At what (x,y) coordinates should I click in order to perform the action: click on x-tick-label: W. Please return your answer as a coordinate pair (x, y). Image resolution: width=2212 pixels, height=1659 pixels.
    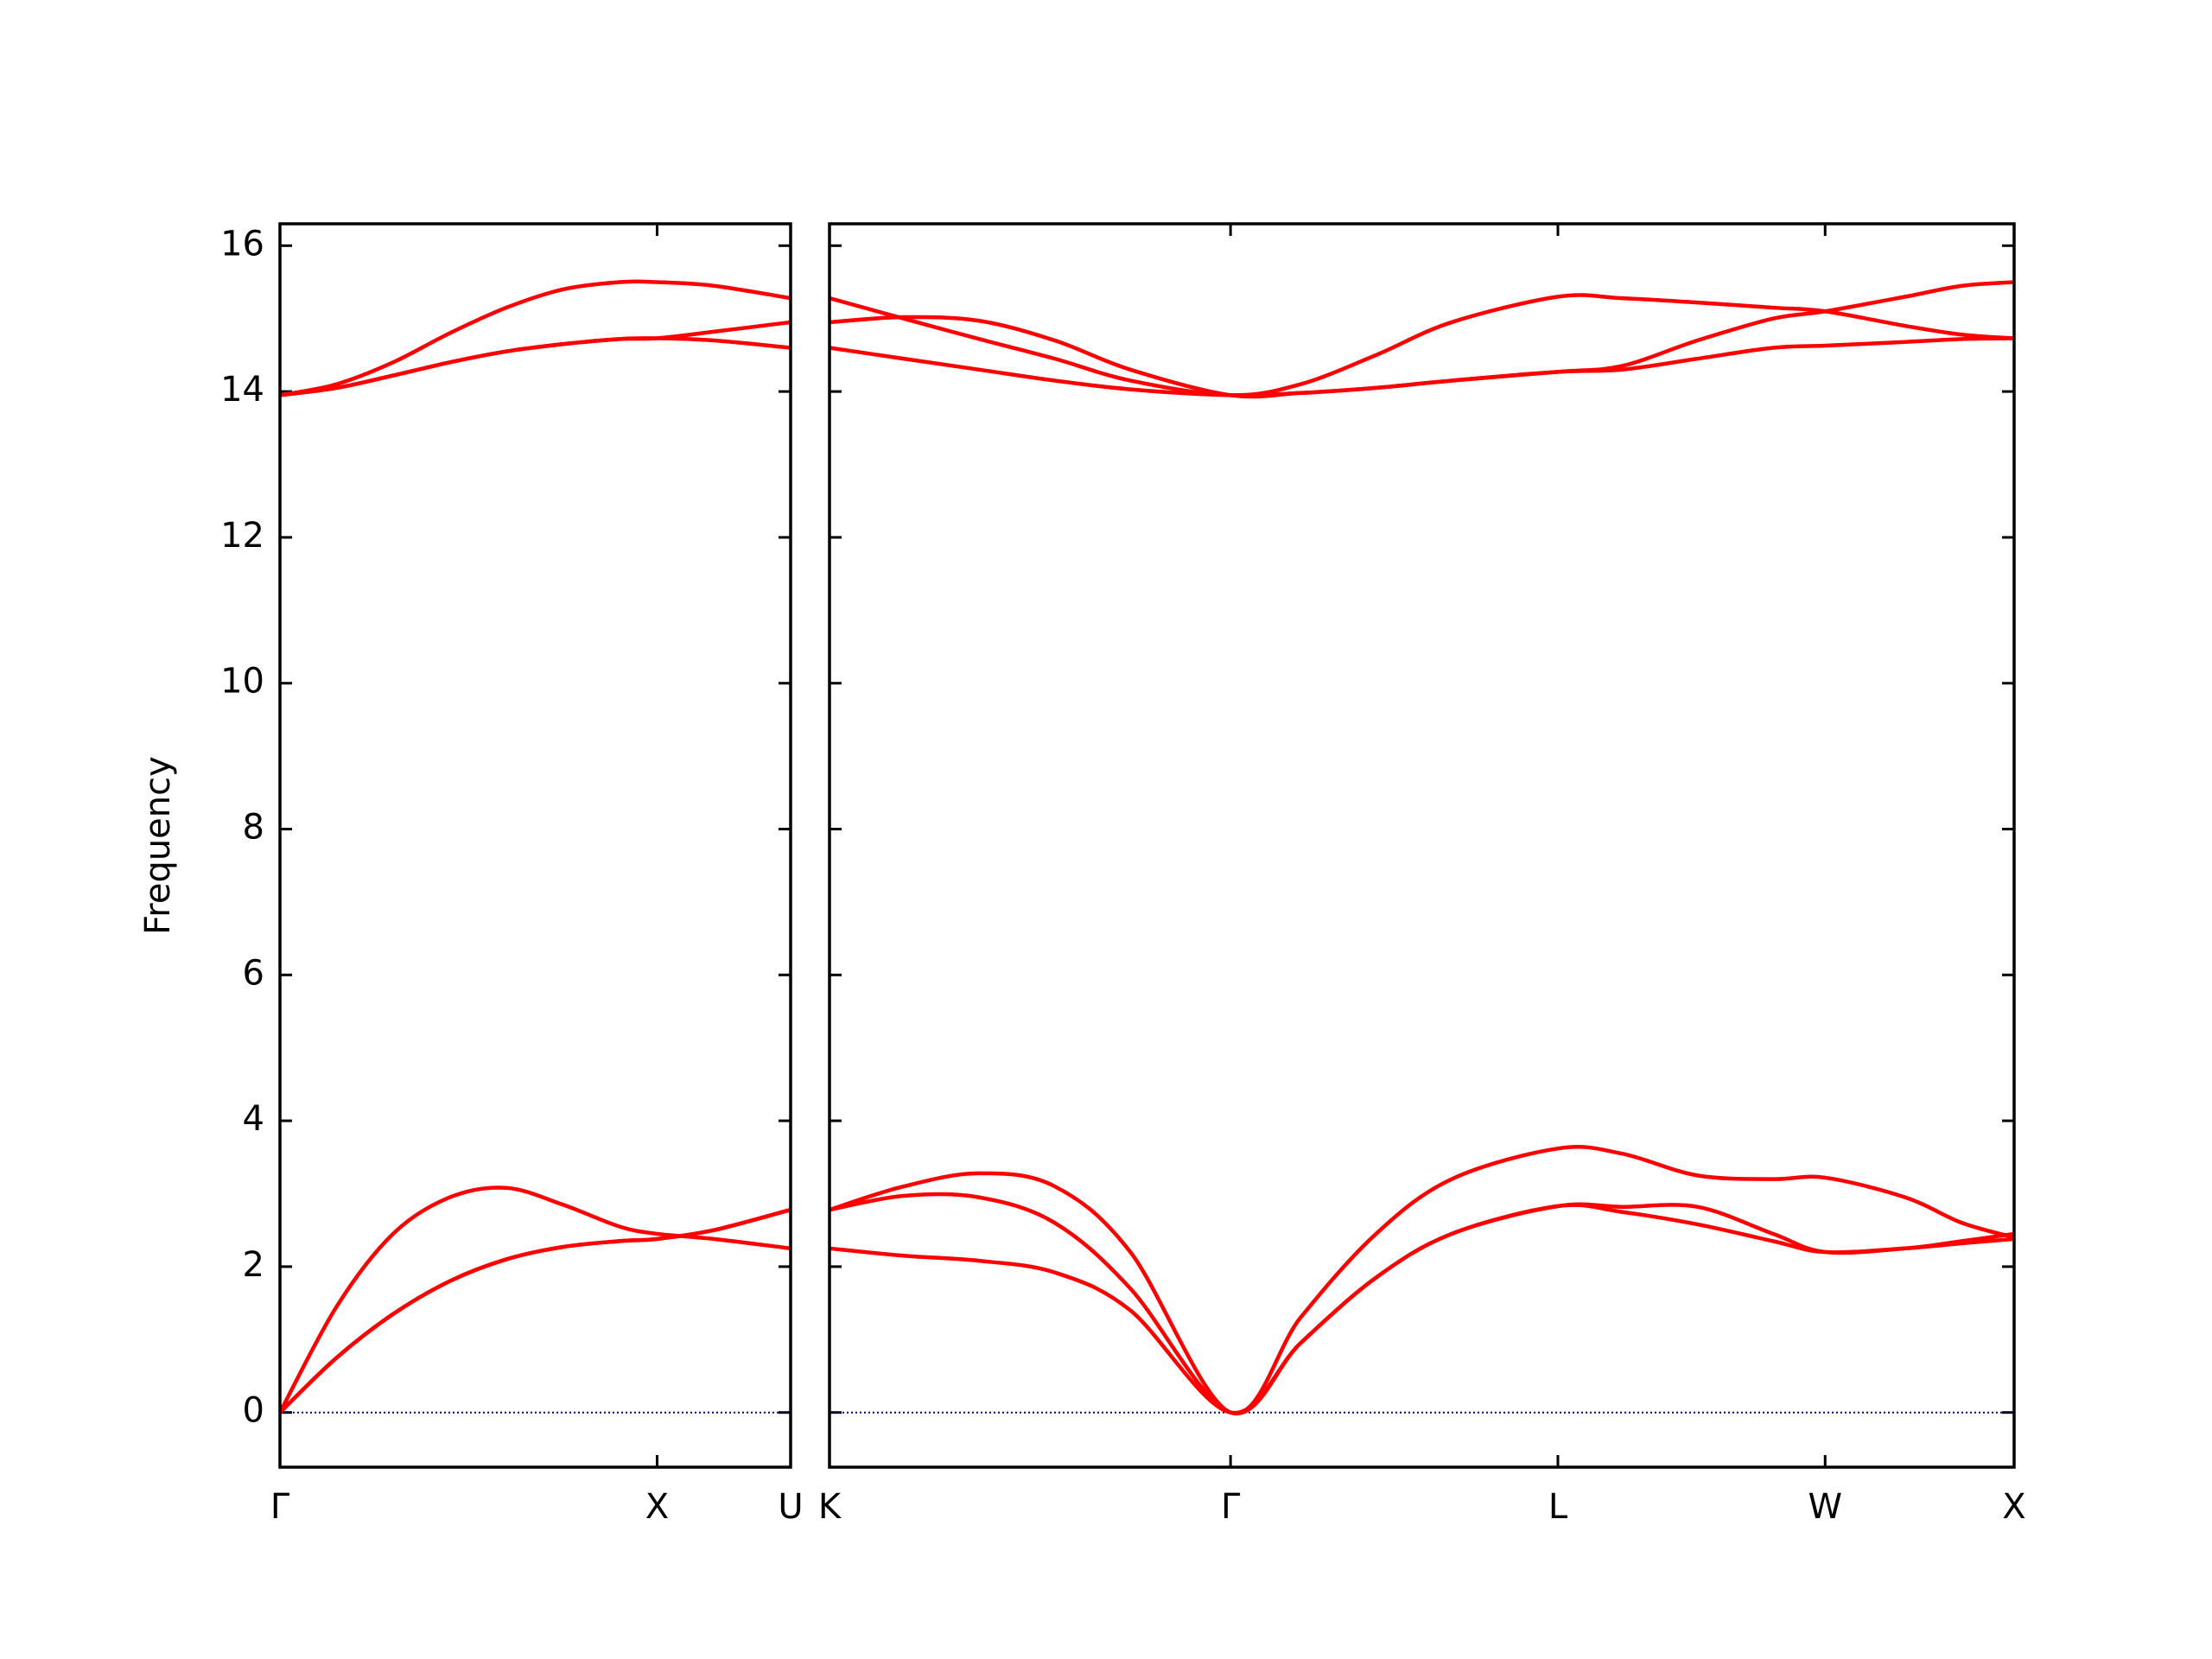
    Looking at the image, I should click on (1825, 1507).